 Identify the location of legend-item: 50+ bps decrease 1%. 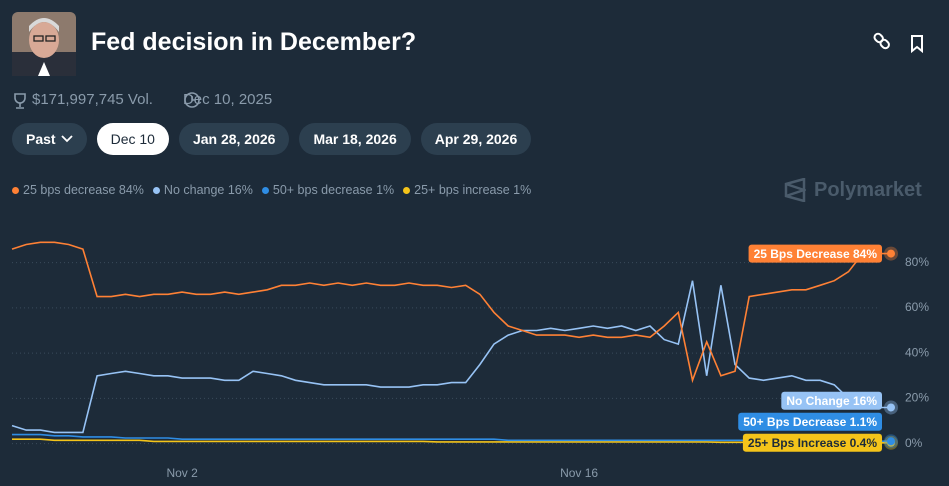
(328, 190).